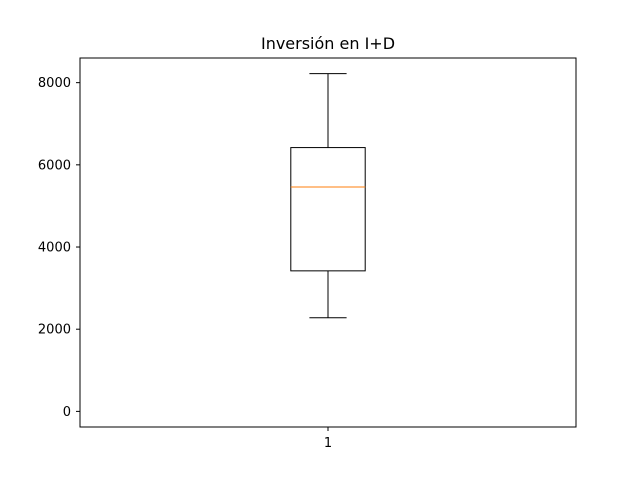 This screenshot has width=640, height=485. I want to click on y-tick-label: 4000, so click(54, 248).